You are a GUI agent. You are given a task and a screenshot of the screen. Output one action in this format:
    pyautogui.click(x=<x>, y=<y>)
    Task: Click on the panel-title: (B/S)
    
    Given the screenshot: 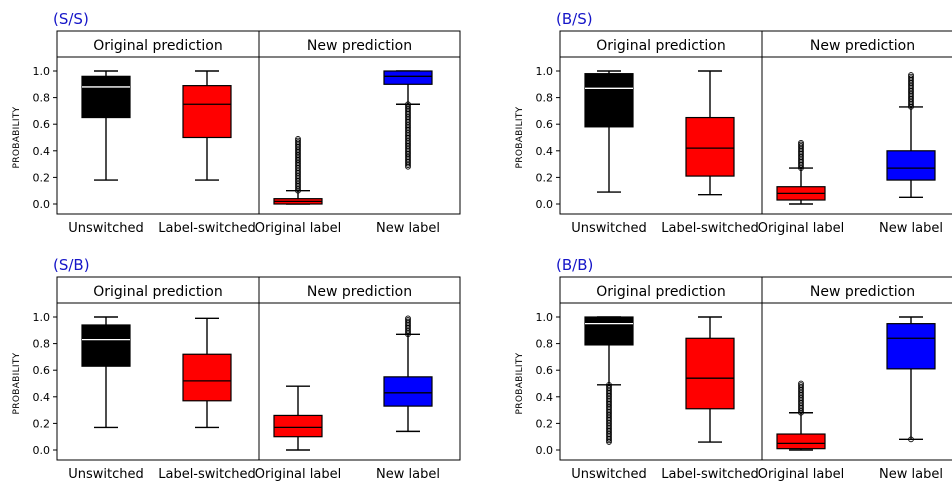 What is the action you would take?
    pyautogui.click(x=574, y=19)
    